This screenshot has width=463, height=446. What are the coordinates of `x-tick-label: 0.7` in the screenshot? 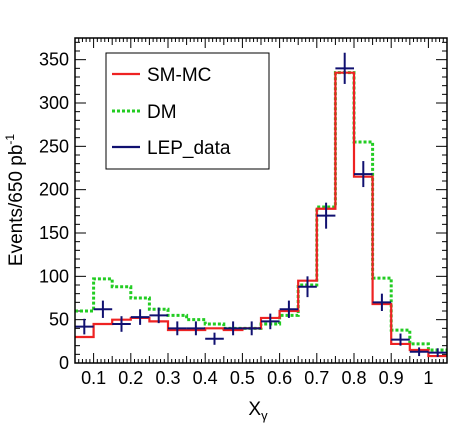 It's located at (316, 378).